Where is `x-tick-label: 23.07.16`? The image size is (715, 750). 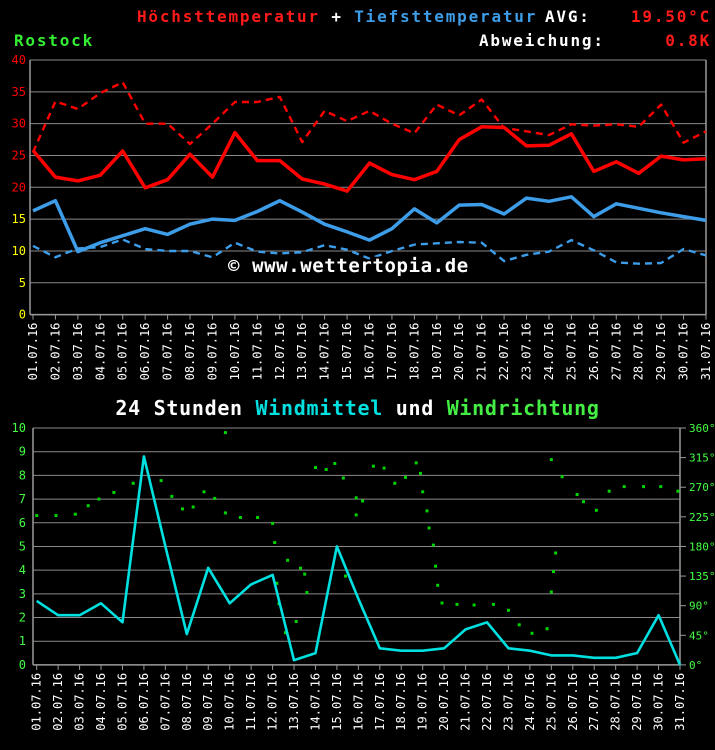 x-tick-label: 23.07.16 is located at coordinates (508, 702).